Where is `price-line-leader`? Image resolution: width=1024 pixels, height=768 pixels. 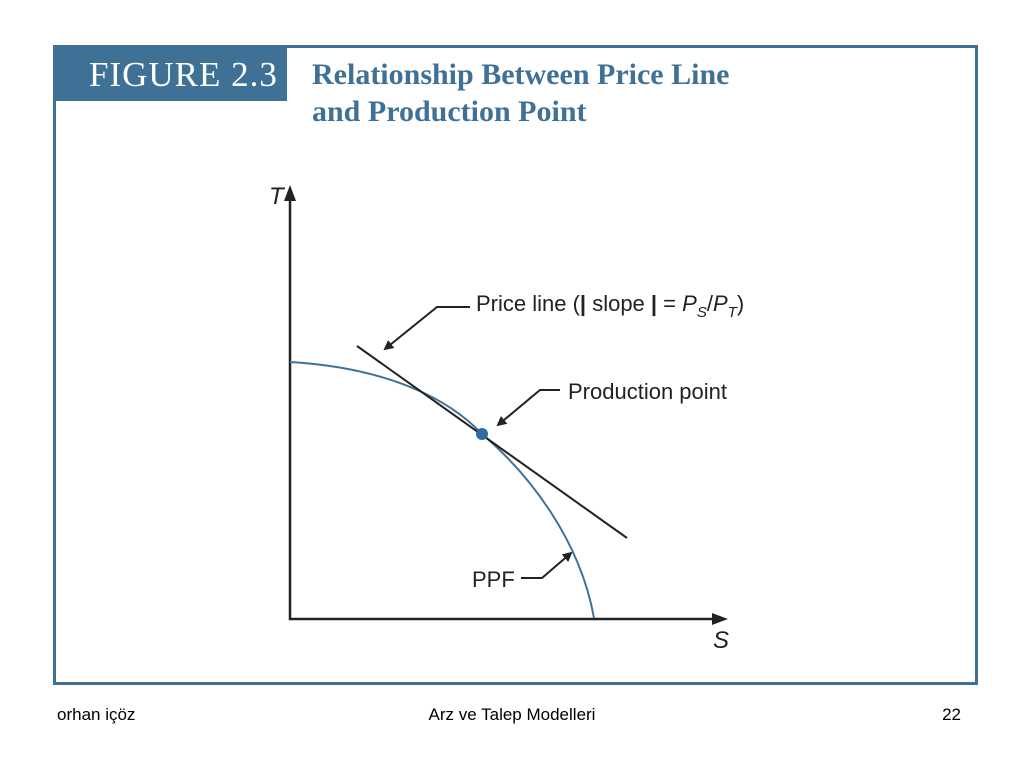 price-line-leader is located at coordinates (426, 328).